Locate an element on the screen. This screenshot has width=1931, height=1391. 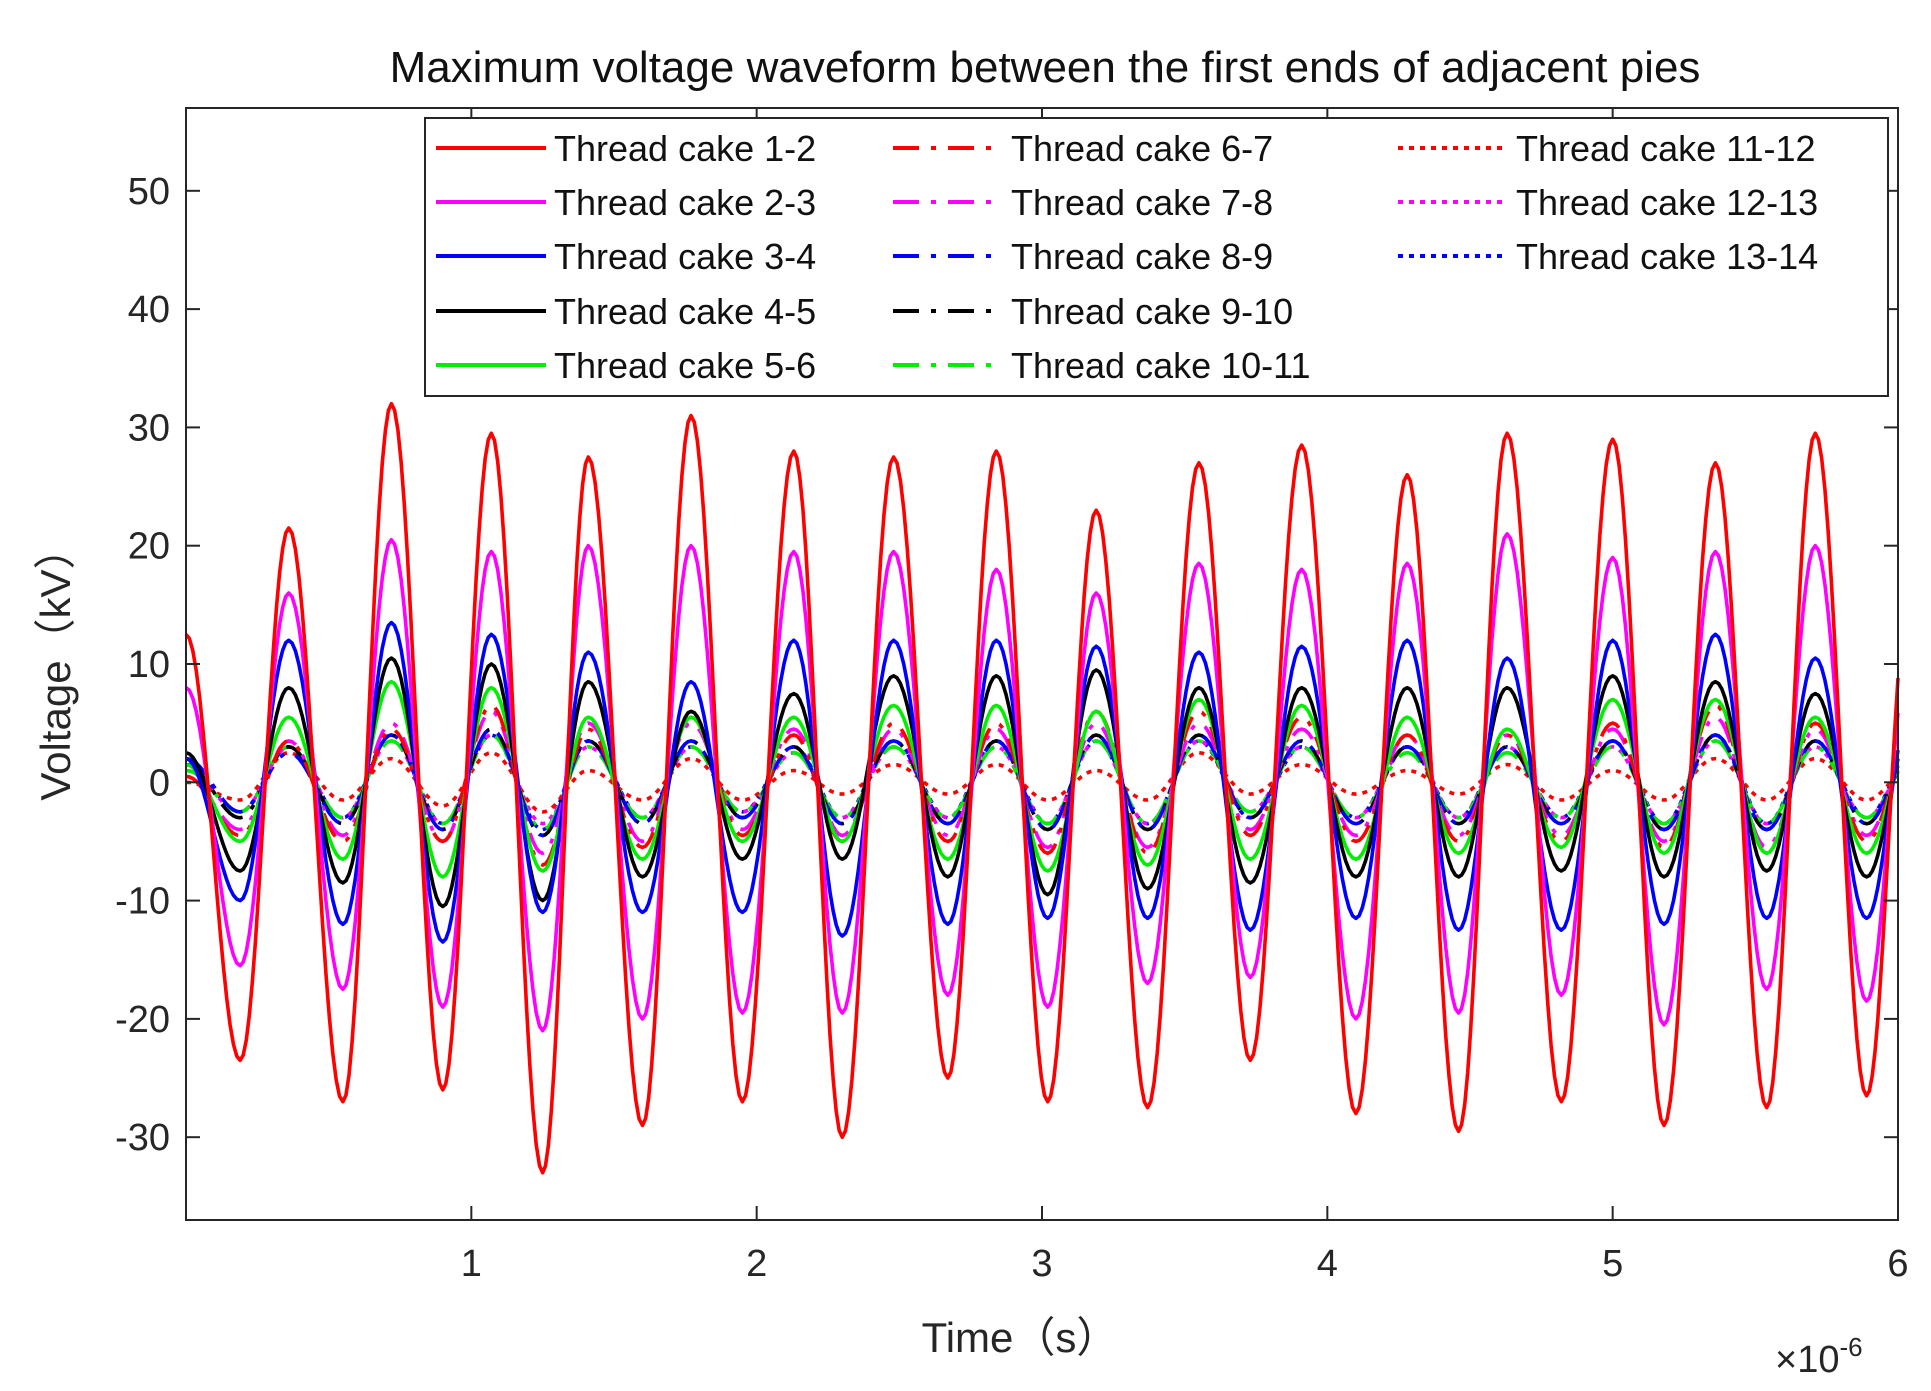
y-tick-label: -20 is located at coordinates (142, 1020).